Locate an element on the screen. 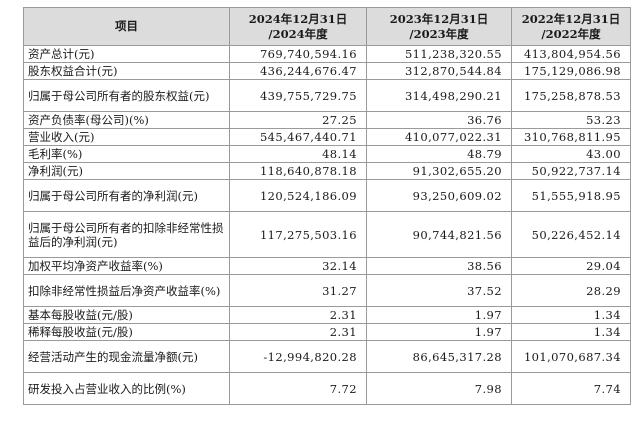 The height and width of the screenshot is (445, 640). value-2023: 36.76 is located at coordinates (439, 120).